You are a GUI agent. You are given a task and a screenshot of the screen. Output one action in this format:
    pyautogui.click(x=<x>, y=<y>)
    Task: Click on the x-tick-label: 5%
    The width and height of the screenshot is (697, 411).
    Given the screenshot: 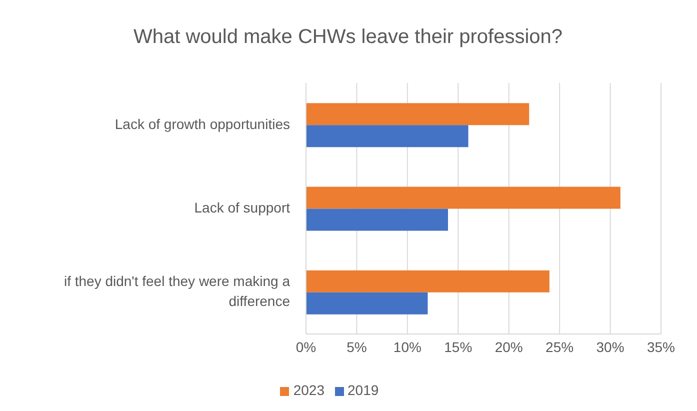 What is the action you would take?
    pyautogui.click(x=356, y=346)
    